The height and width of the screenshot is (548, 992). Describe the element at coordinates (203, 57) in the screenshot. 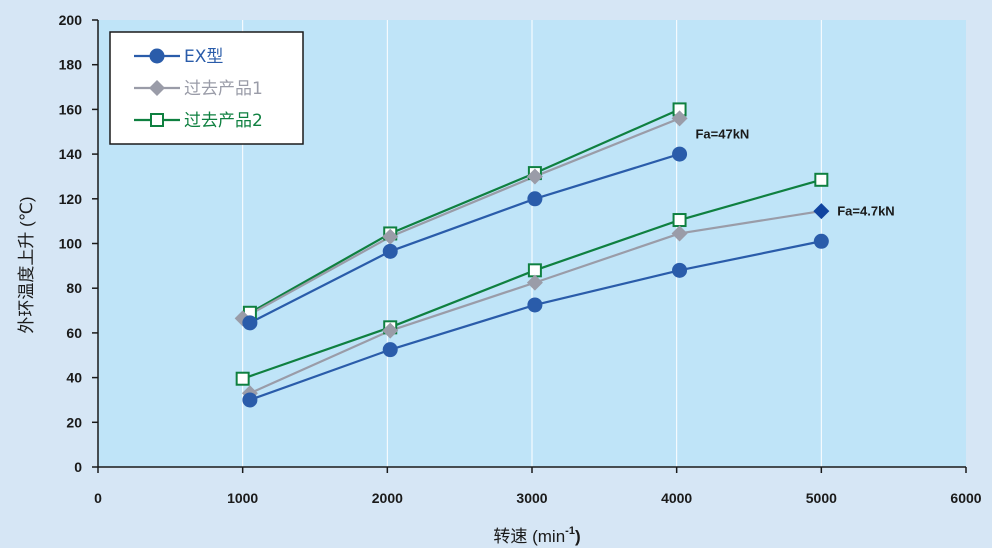

I see `legend-label: EX型` at that location.